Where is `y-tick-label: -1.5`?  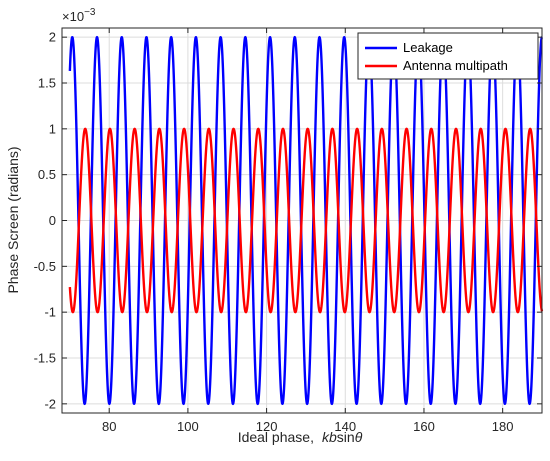
y-tick-label: -1.5 is located at coordinates (45, 358).